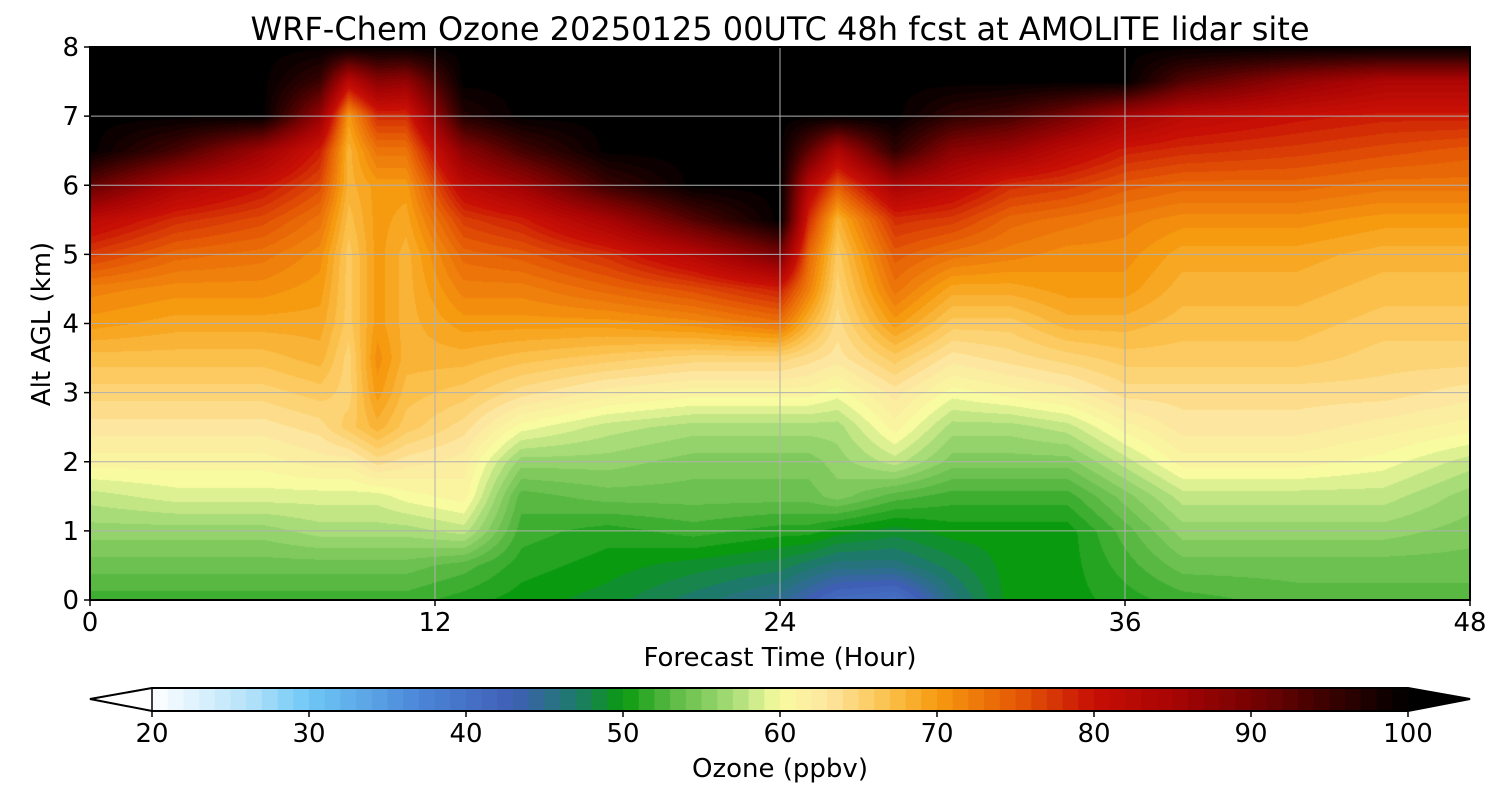 This screenshot has width=1500, height=800. What do you see at coordinates (70, 601) in the screenshot?
I see `y-tick-label: 0` at bounding box center [70, 601].